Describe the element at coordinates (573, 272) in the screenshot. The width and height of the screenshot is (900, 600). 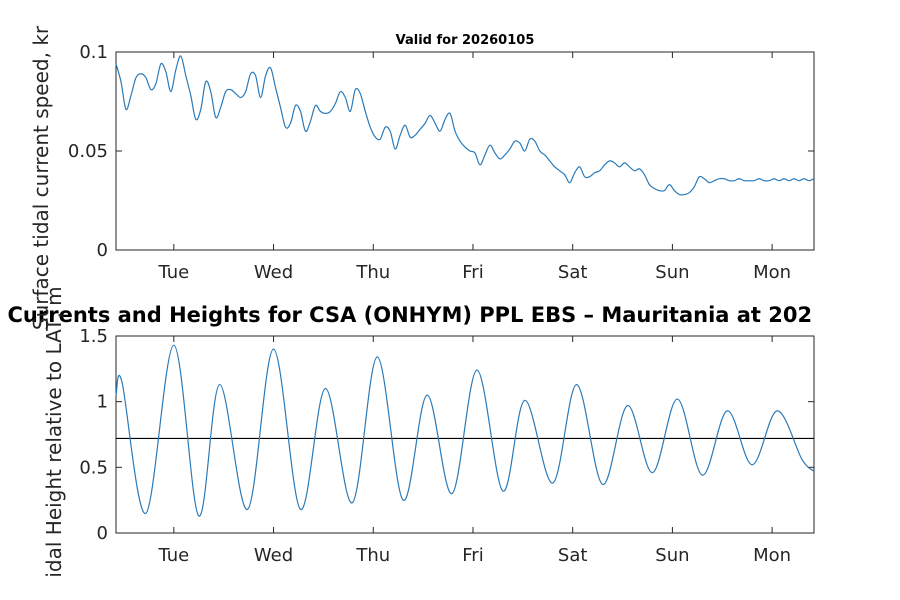
I see `current-speed-x-tick-label-sat: Sat` at that location.